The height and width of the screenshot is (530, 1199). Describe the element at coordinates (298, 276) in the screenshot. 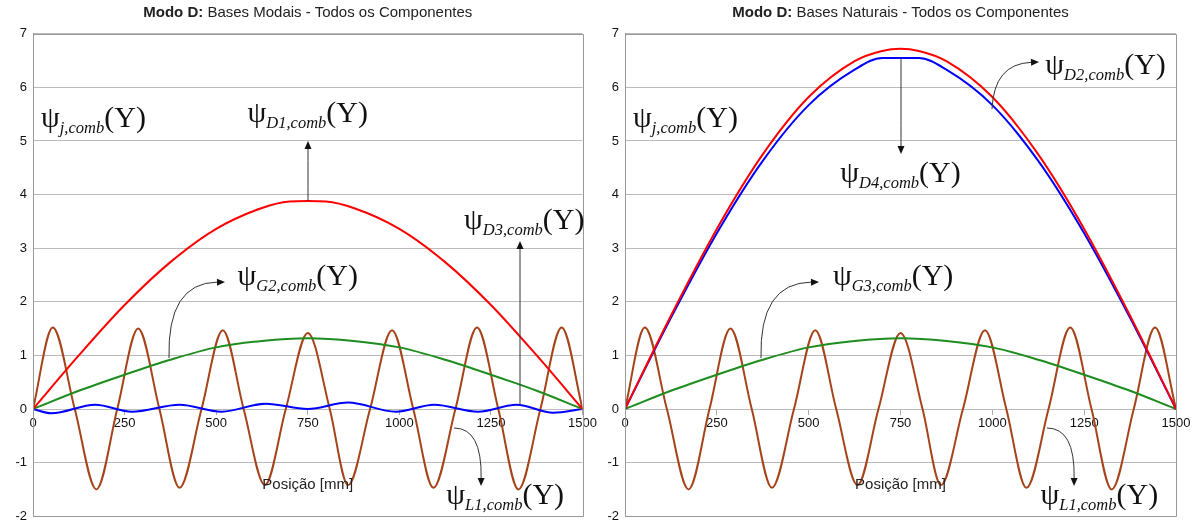

I see `annotation: ψ$_{G2,comb}$(Y)` at that location.